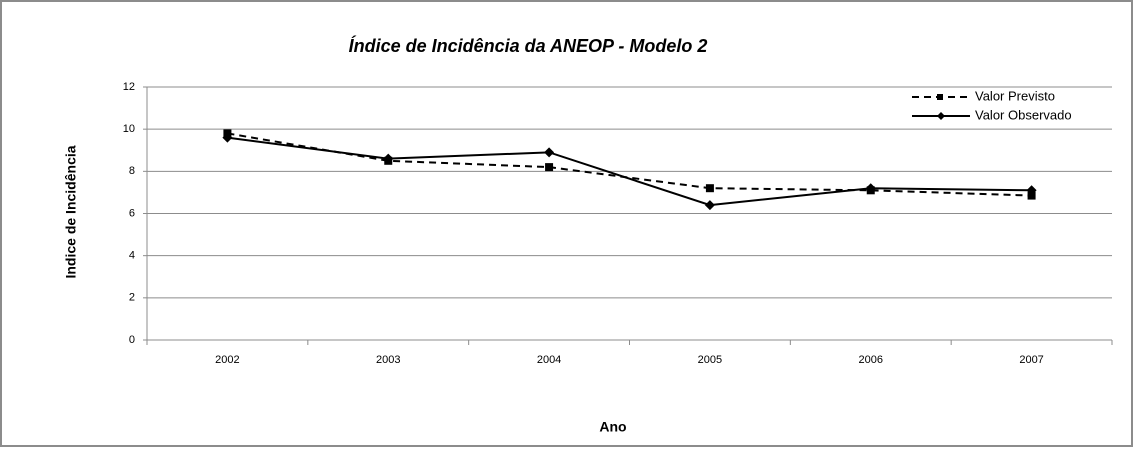  I want to click on x-tick-label: 2006, so click(871, 360).